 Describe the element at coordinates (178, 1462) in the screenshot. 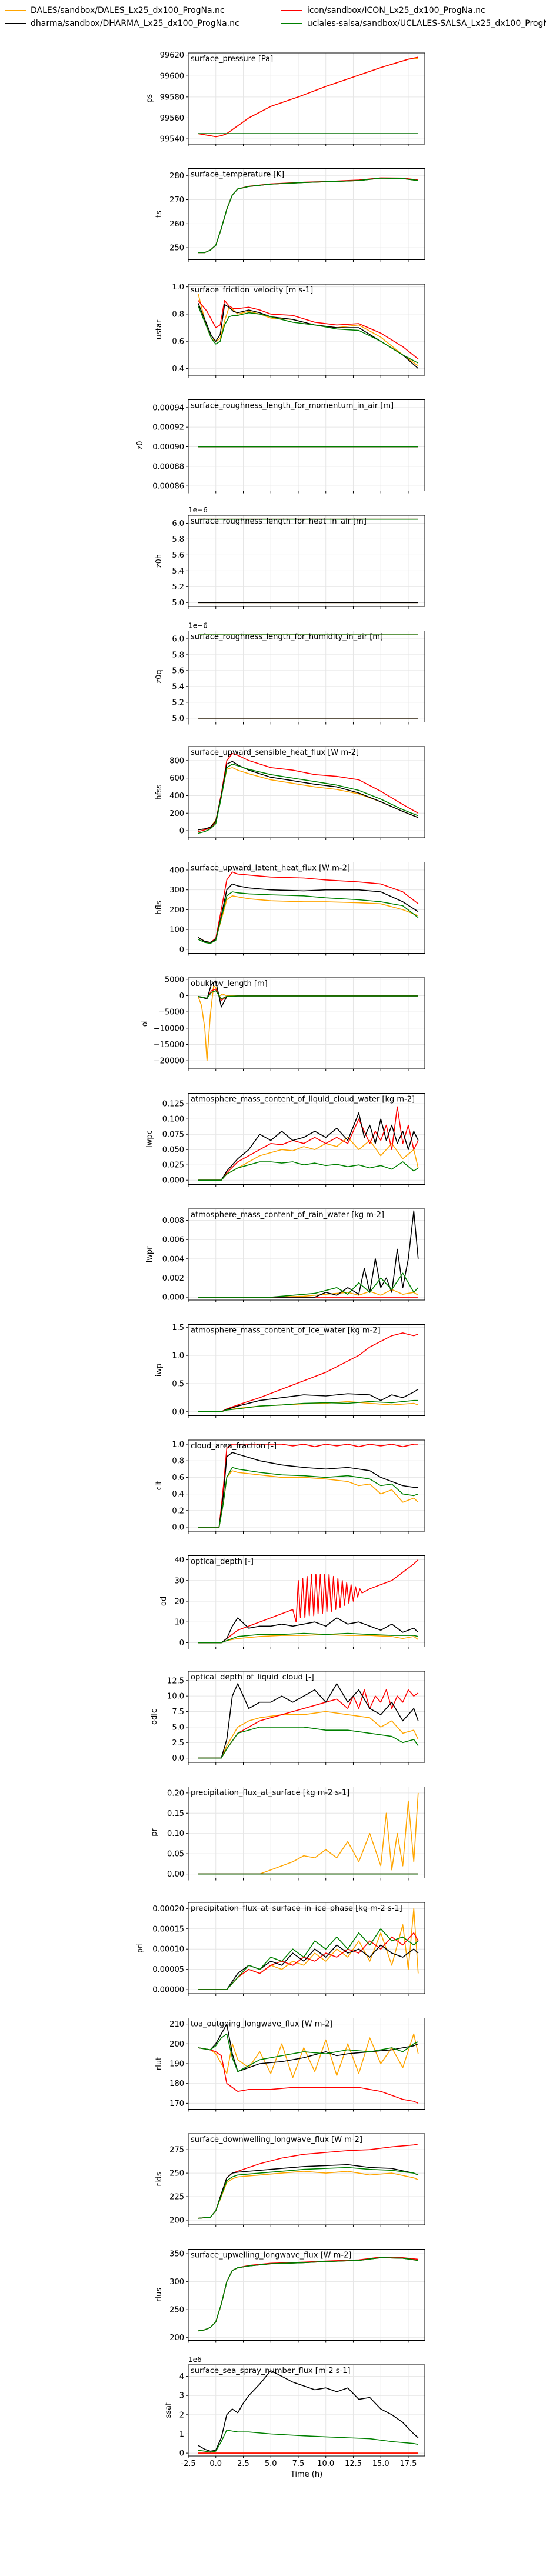

I see `y-tick-label: 0.8` at that location.